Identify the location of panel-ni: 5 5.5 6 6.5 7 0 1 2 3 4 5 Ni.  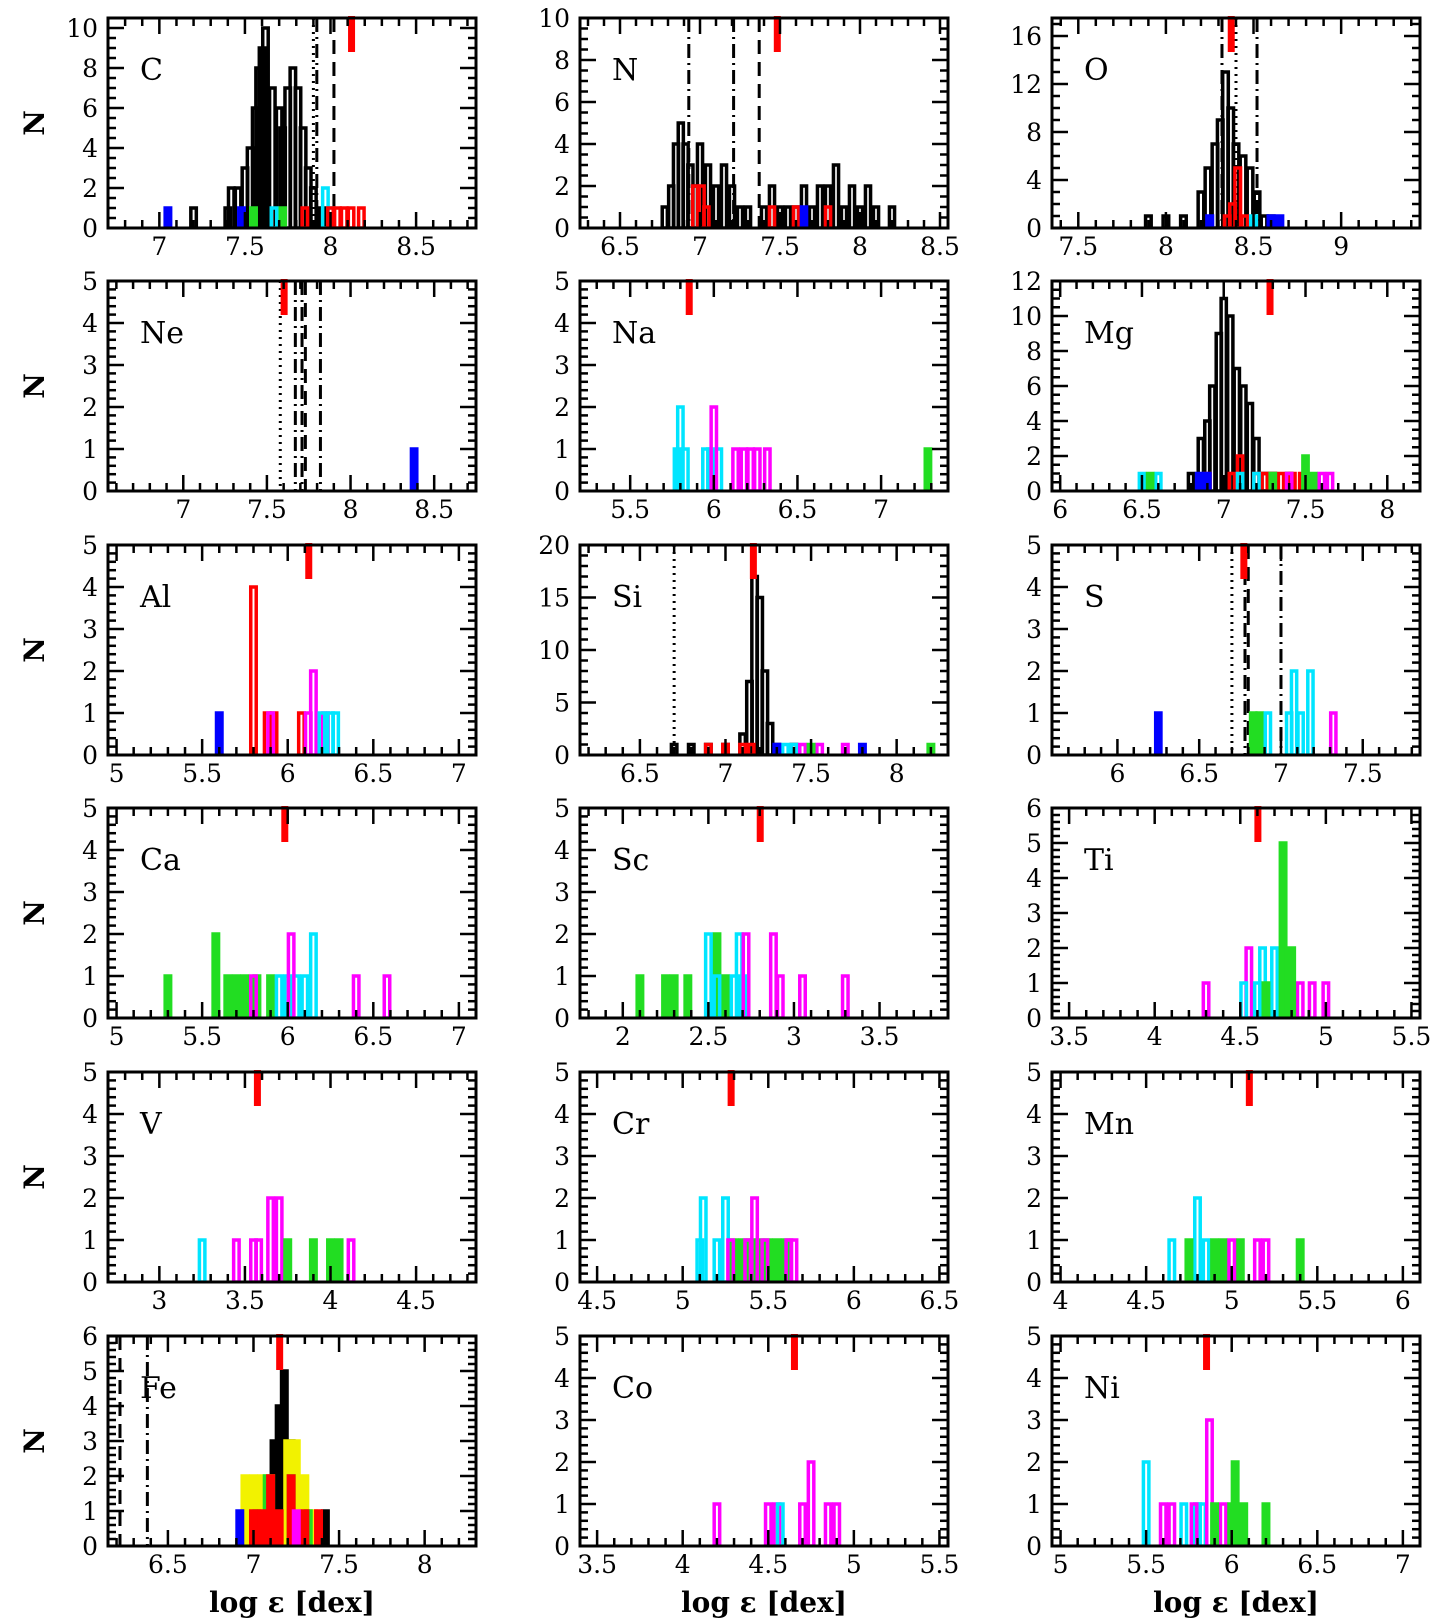
(1224, 1450).